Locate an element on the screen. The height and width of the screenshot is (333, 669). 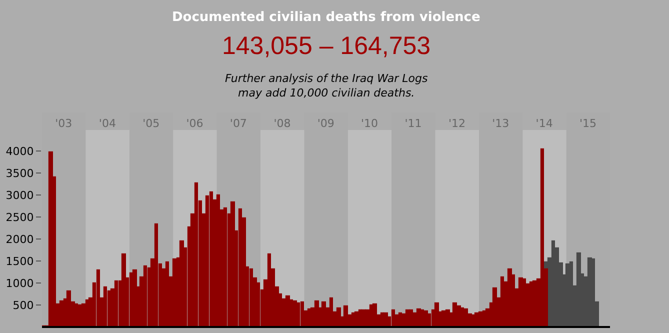
y-tick-label: 2000 is located at coordinates (20, 239).